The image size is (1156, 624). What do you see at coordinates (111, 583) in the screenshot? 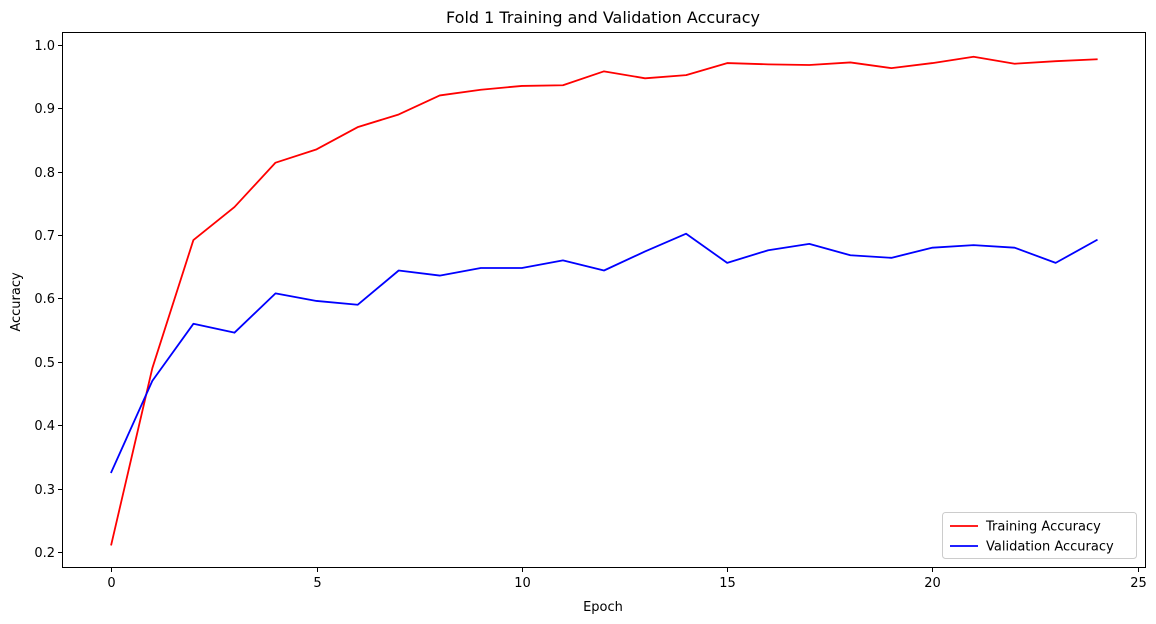
I see `x-tick-label: 0` at bounding box center [111, 583].